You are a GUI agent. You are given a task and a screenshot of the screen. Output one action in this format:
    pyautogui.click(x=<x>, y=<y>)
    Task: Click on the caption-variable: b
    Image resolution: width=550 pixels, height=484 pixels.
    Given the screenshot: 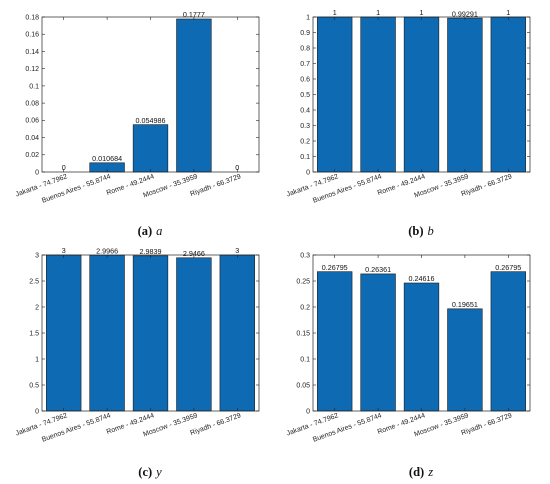 What is the action you would take?
    pyautogui.click(x=431, y=231)
    